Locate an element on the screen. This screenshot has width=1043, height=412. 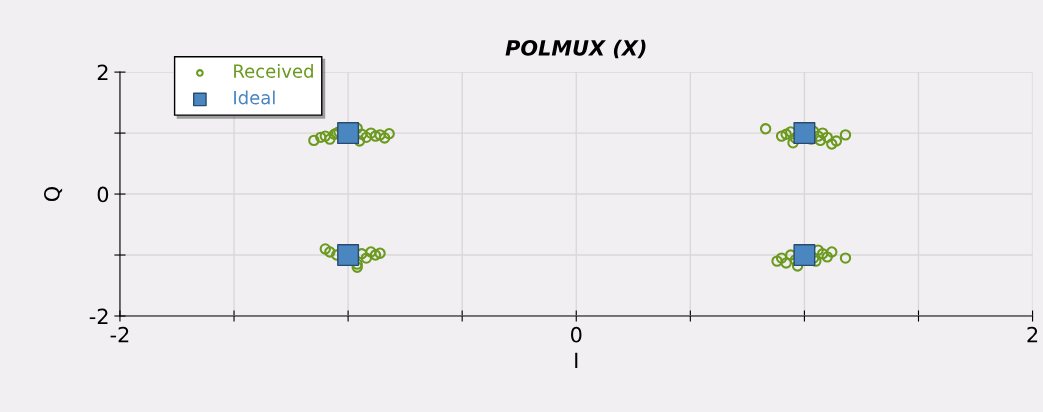
y-tick-label: 2 is located at coordinates (102, 72).